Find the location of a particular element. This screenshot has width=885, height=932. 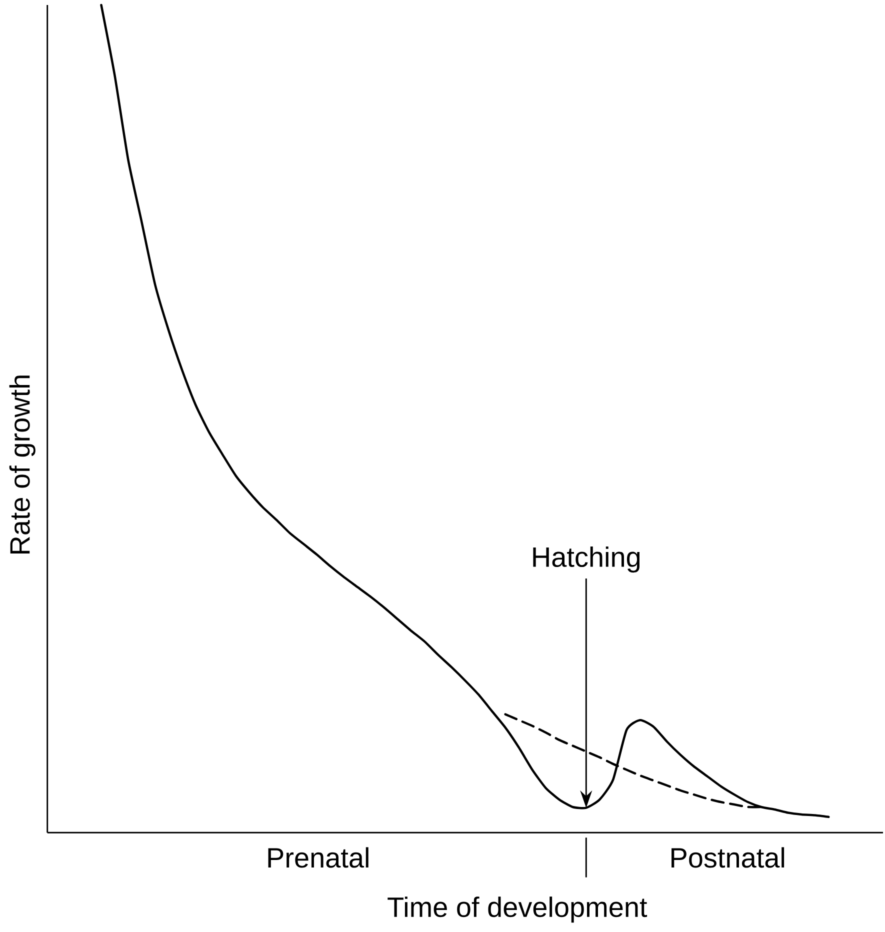

y-axis-title: Rate of growth is located at coordinates (22, 465).